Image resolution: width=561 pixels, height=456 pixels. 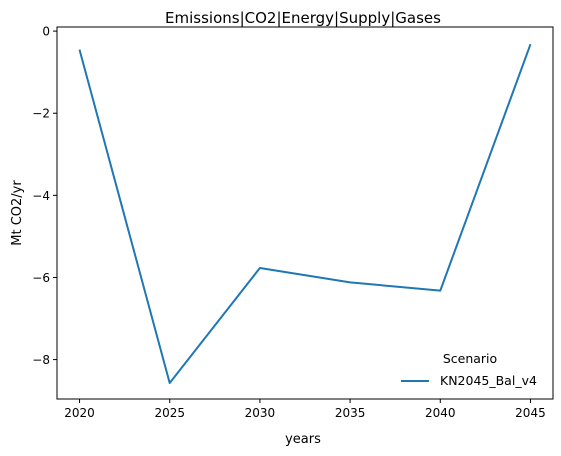 I want to click on y-axis: 0 −2 −4 −6 −8, so click(x=44, y=196).